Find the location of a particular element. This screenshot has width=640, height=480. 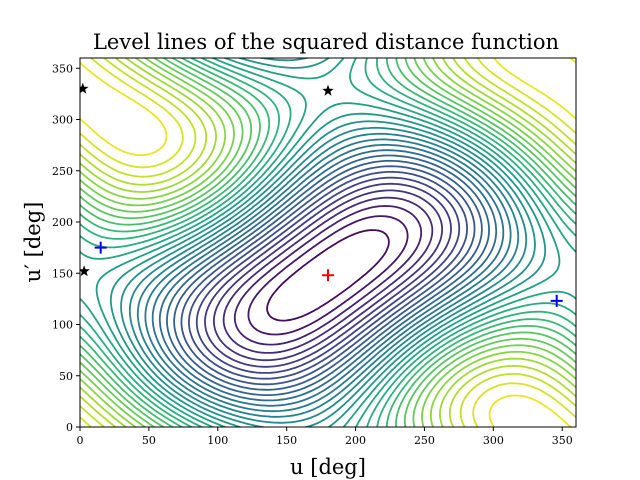

x-tick-label: 250 is located at coordinates (424, 440).